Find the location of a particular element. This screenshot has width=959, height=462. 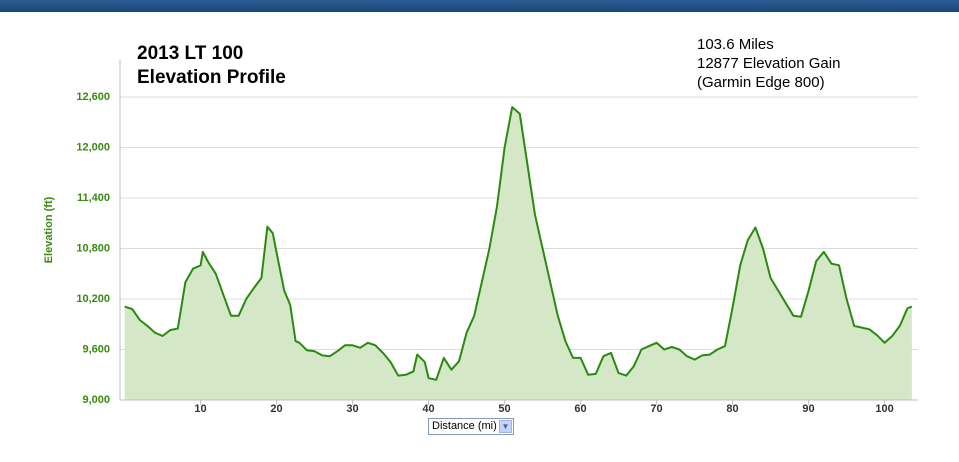

chart-title: 2013 LT 100 is located at coordinates (190, 53).